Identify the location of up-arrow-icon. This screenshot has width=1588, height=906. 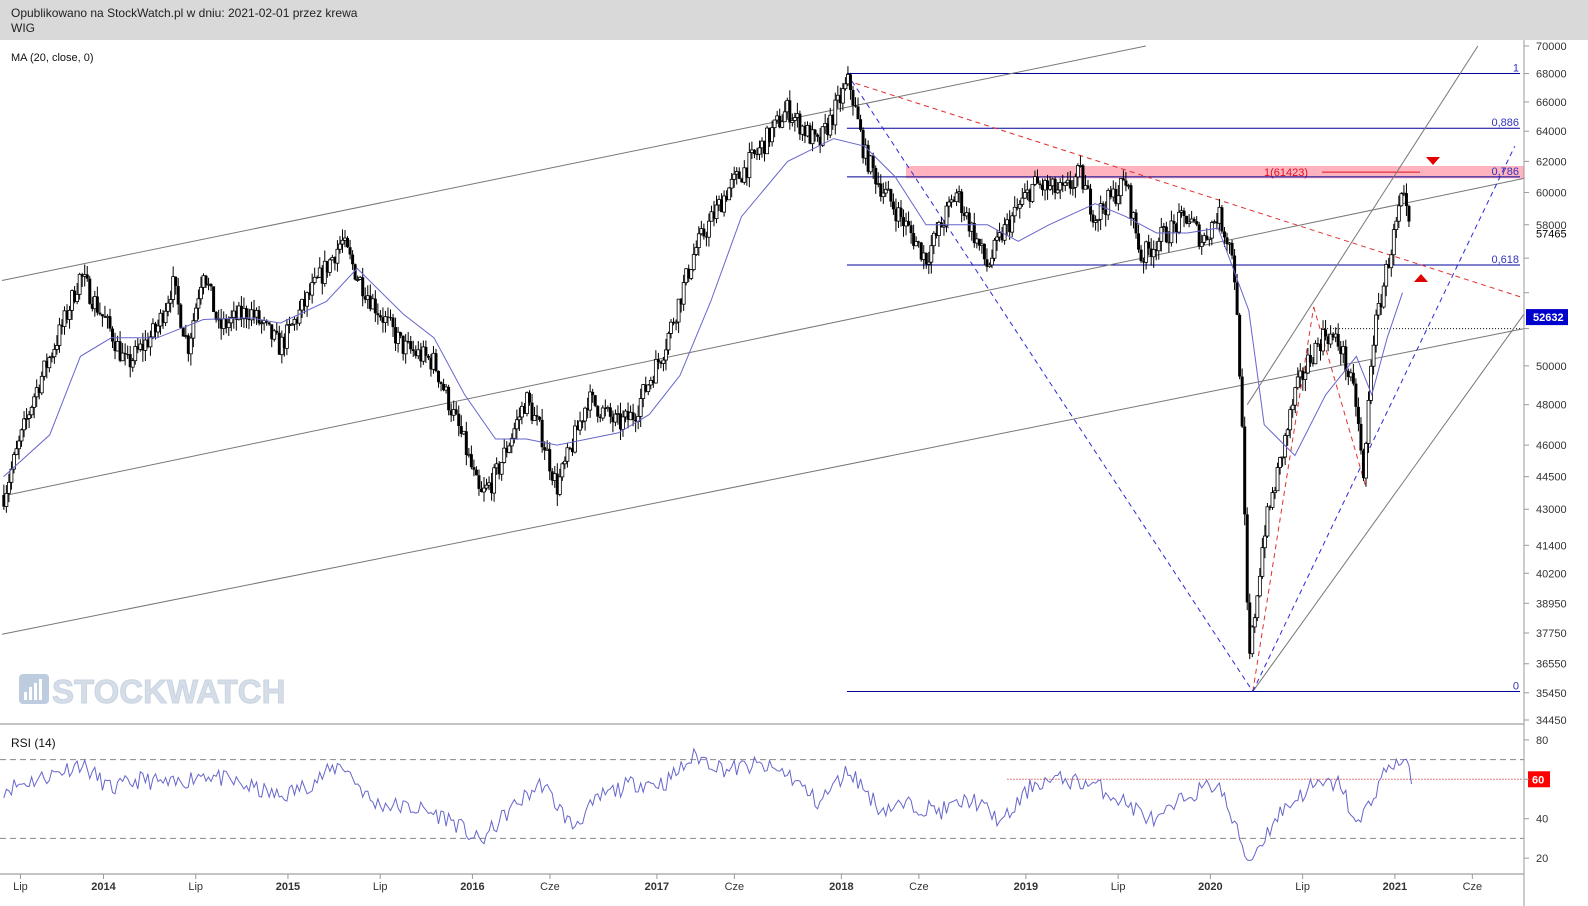
(1421, 278).